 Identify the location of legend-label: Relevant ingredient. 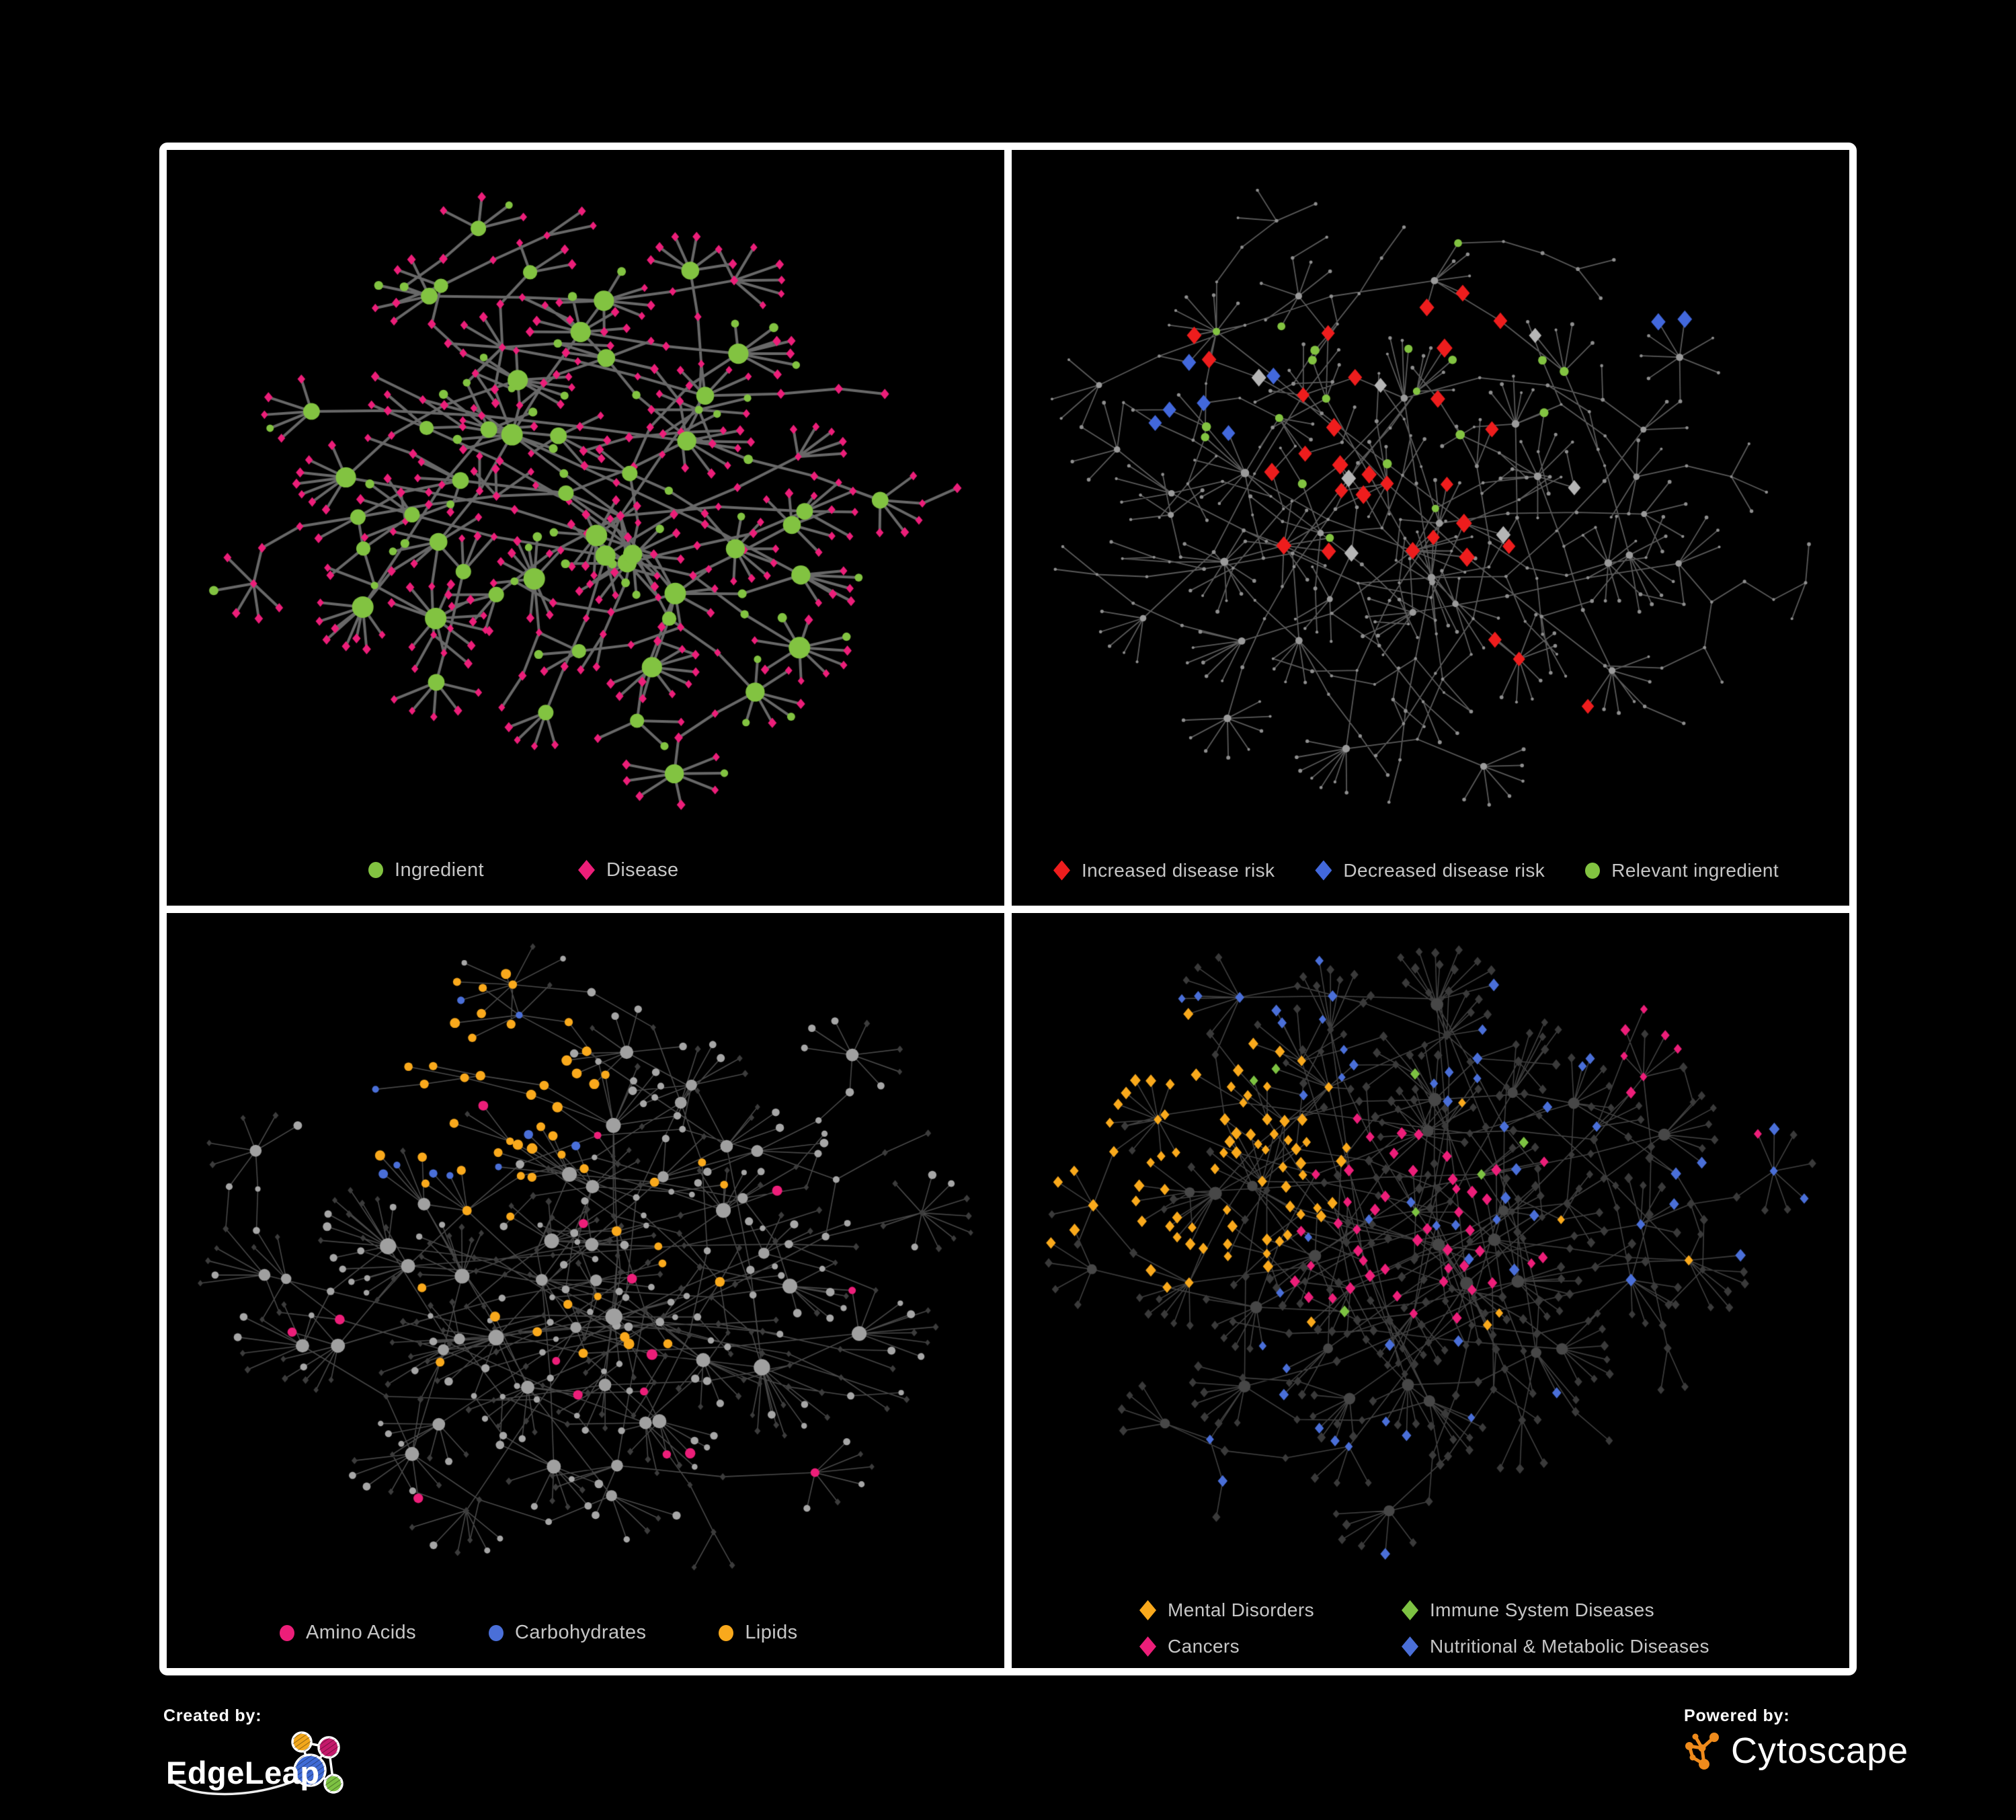
(1695, 870).